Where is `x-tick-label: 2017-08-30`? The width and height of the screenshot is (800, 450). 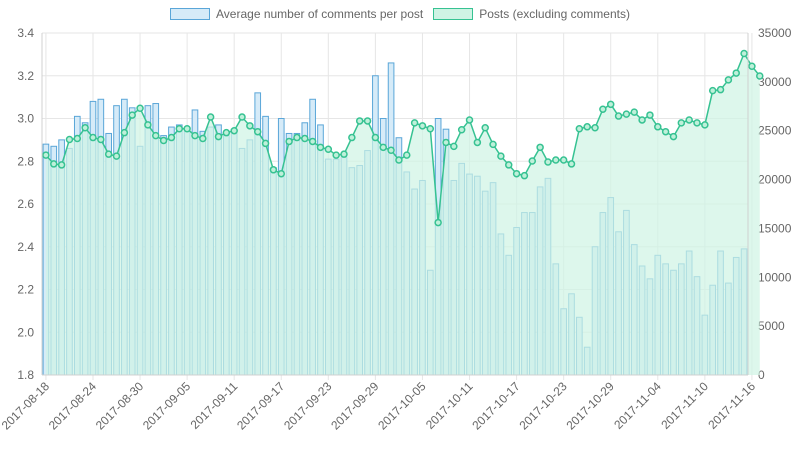
x-tick-label: 2017-08-30 is located at coordinates (120, 406).